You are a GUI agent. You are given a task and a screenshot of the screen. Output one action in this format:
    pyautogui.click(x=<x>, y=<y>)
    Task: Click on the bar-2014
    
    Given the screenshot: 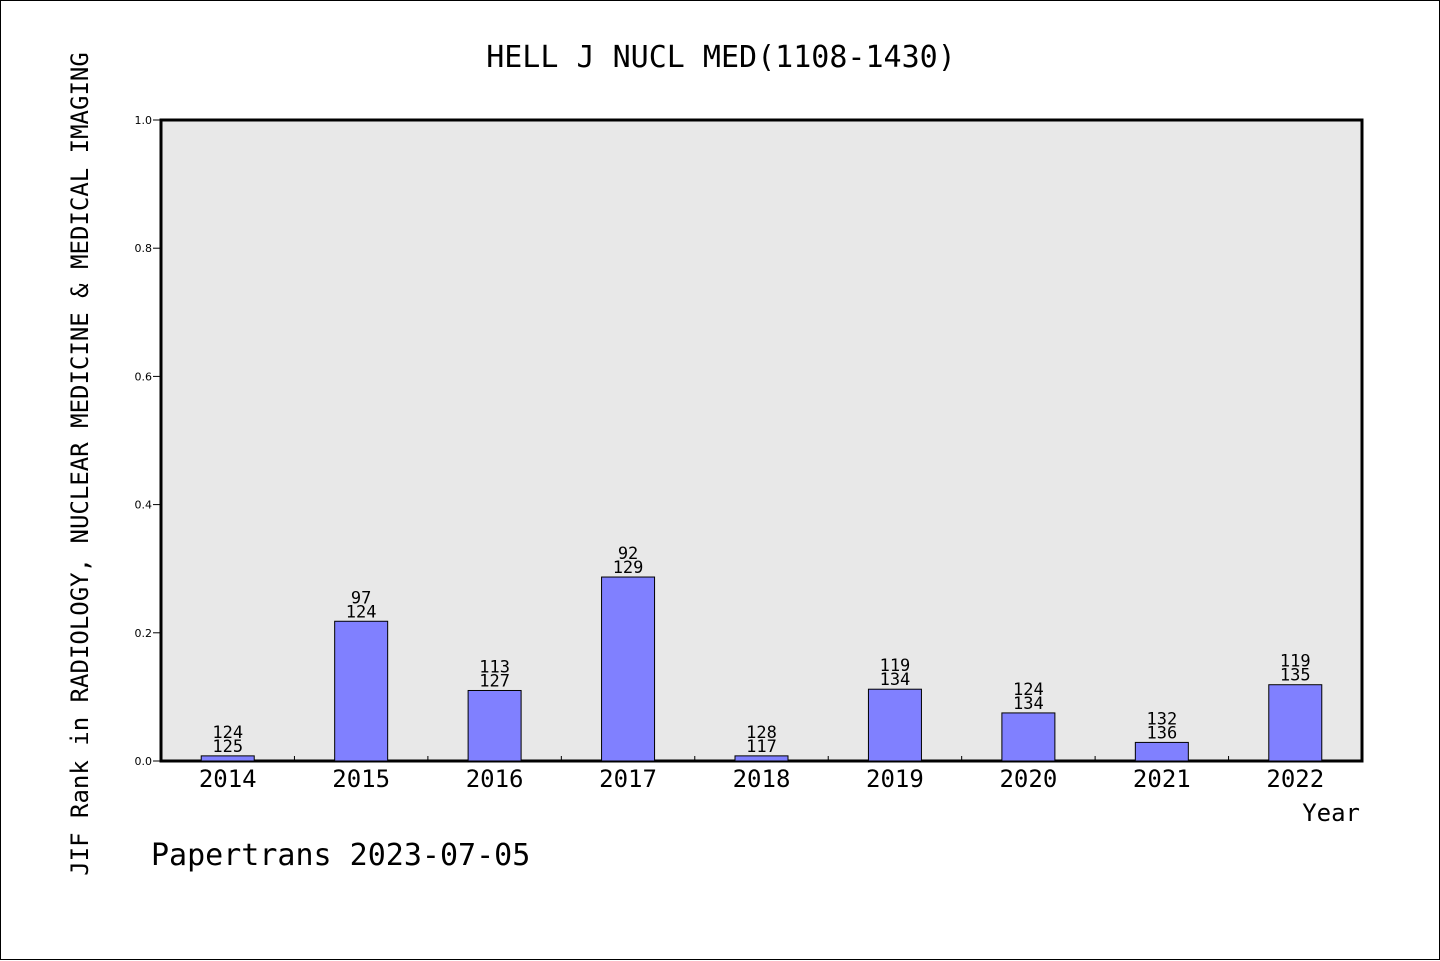 What is the action you would take?
    pyautogui.click(x=227, y=758)
    